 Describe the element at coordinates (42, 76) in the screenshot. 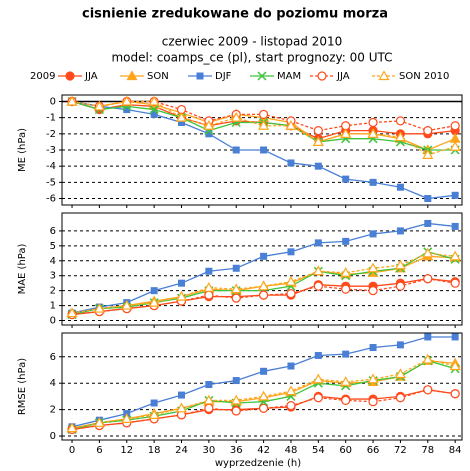

I see `legend-title: 2009` at that location.